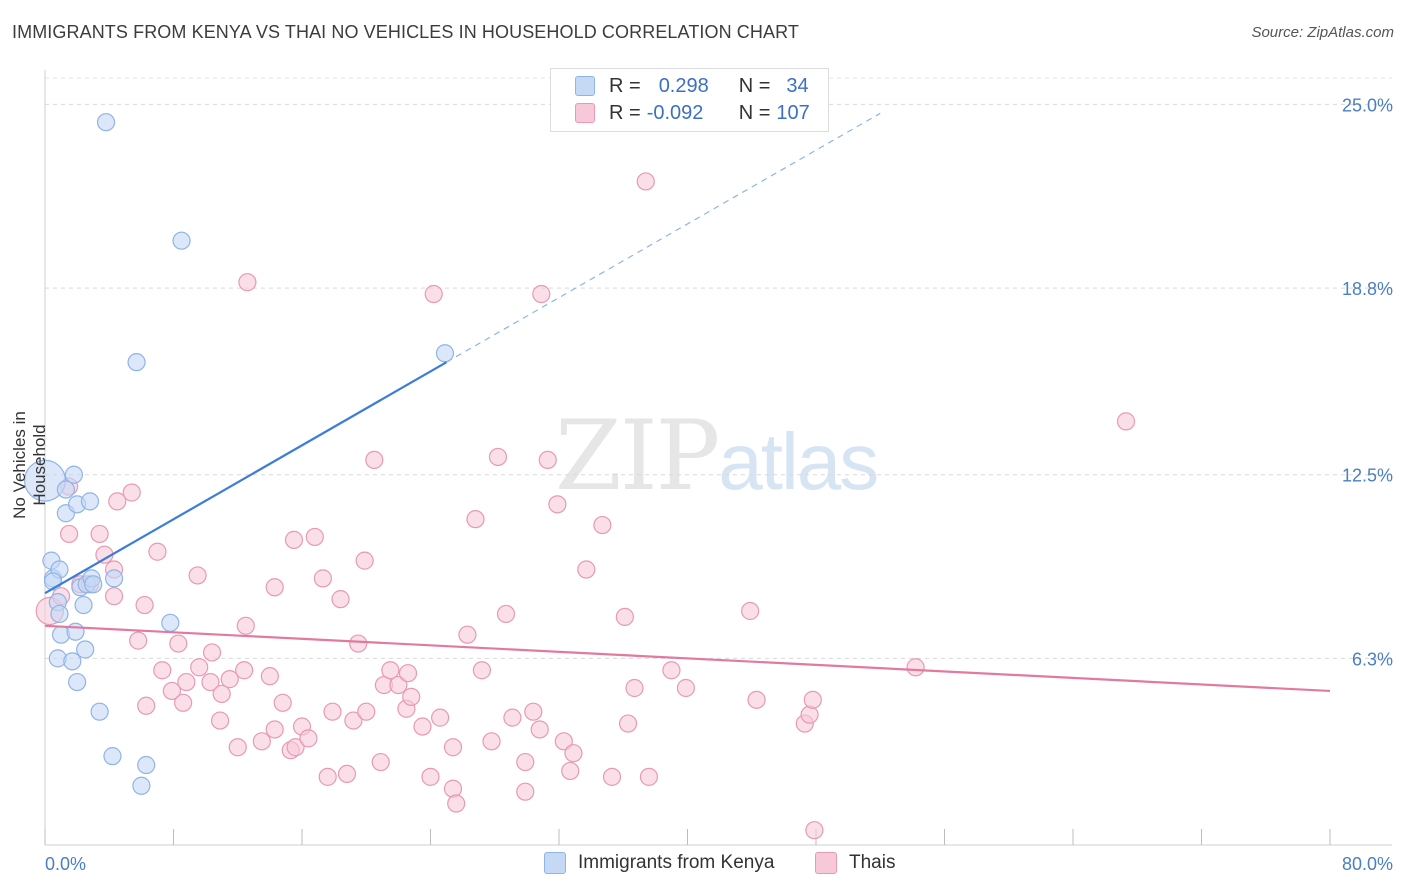  I want to click on kenya-trend-line, so click(246, 478).